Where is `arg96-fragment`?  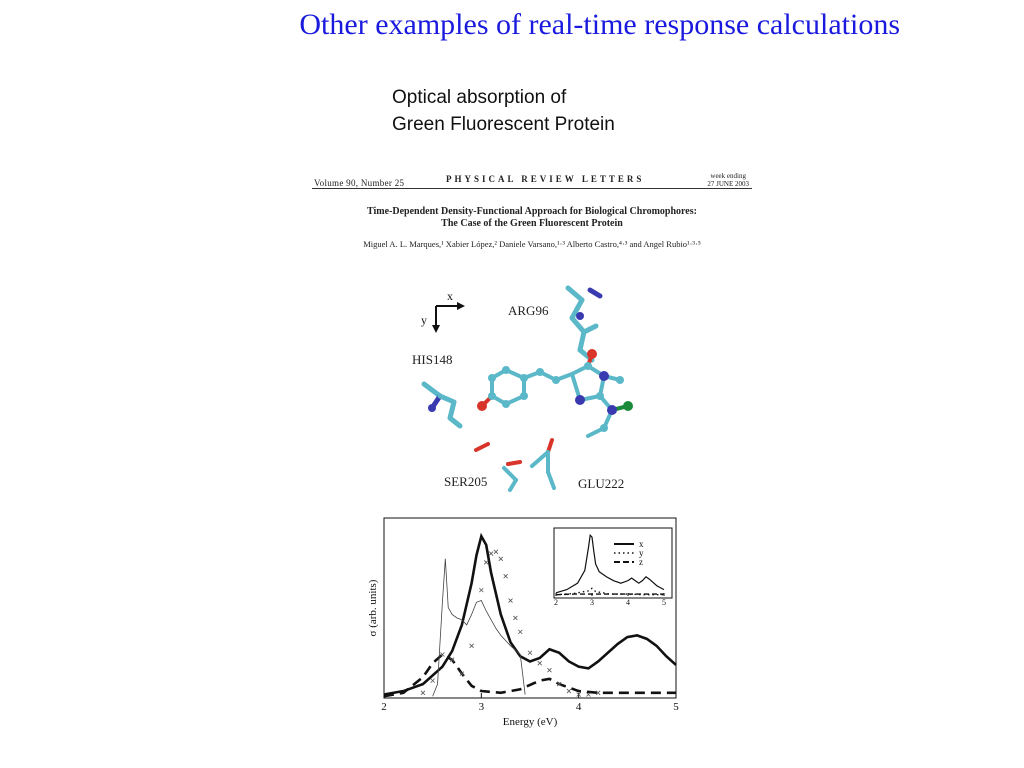 arg96-fragment is located at coordinates (584, 324).